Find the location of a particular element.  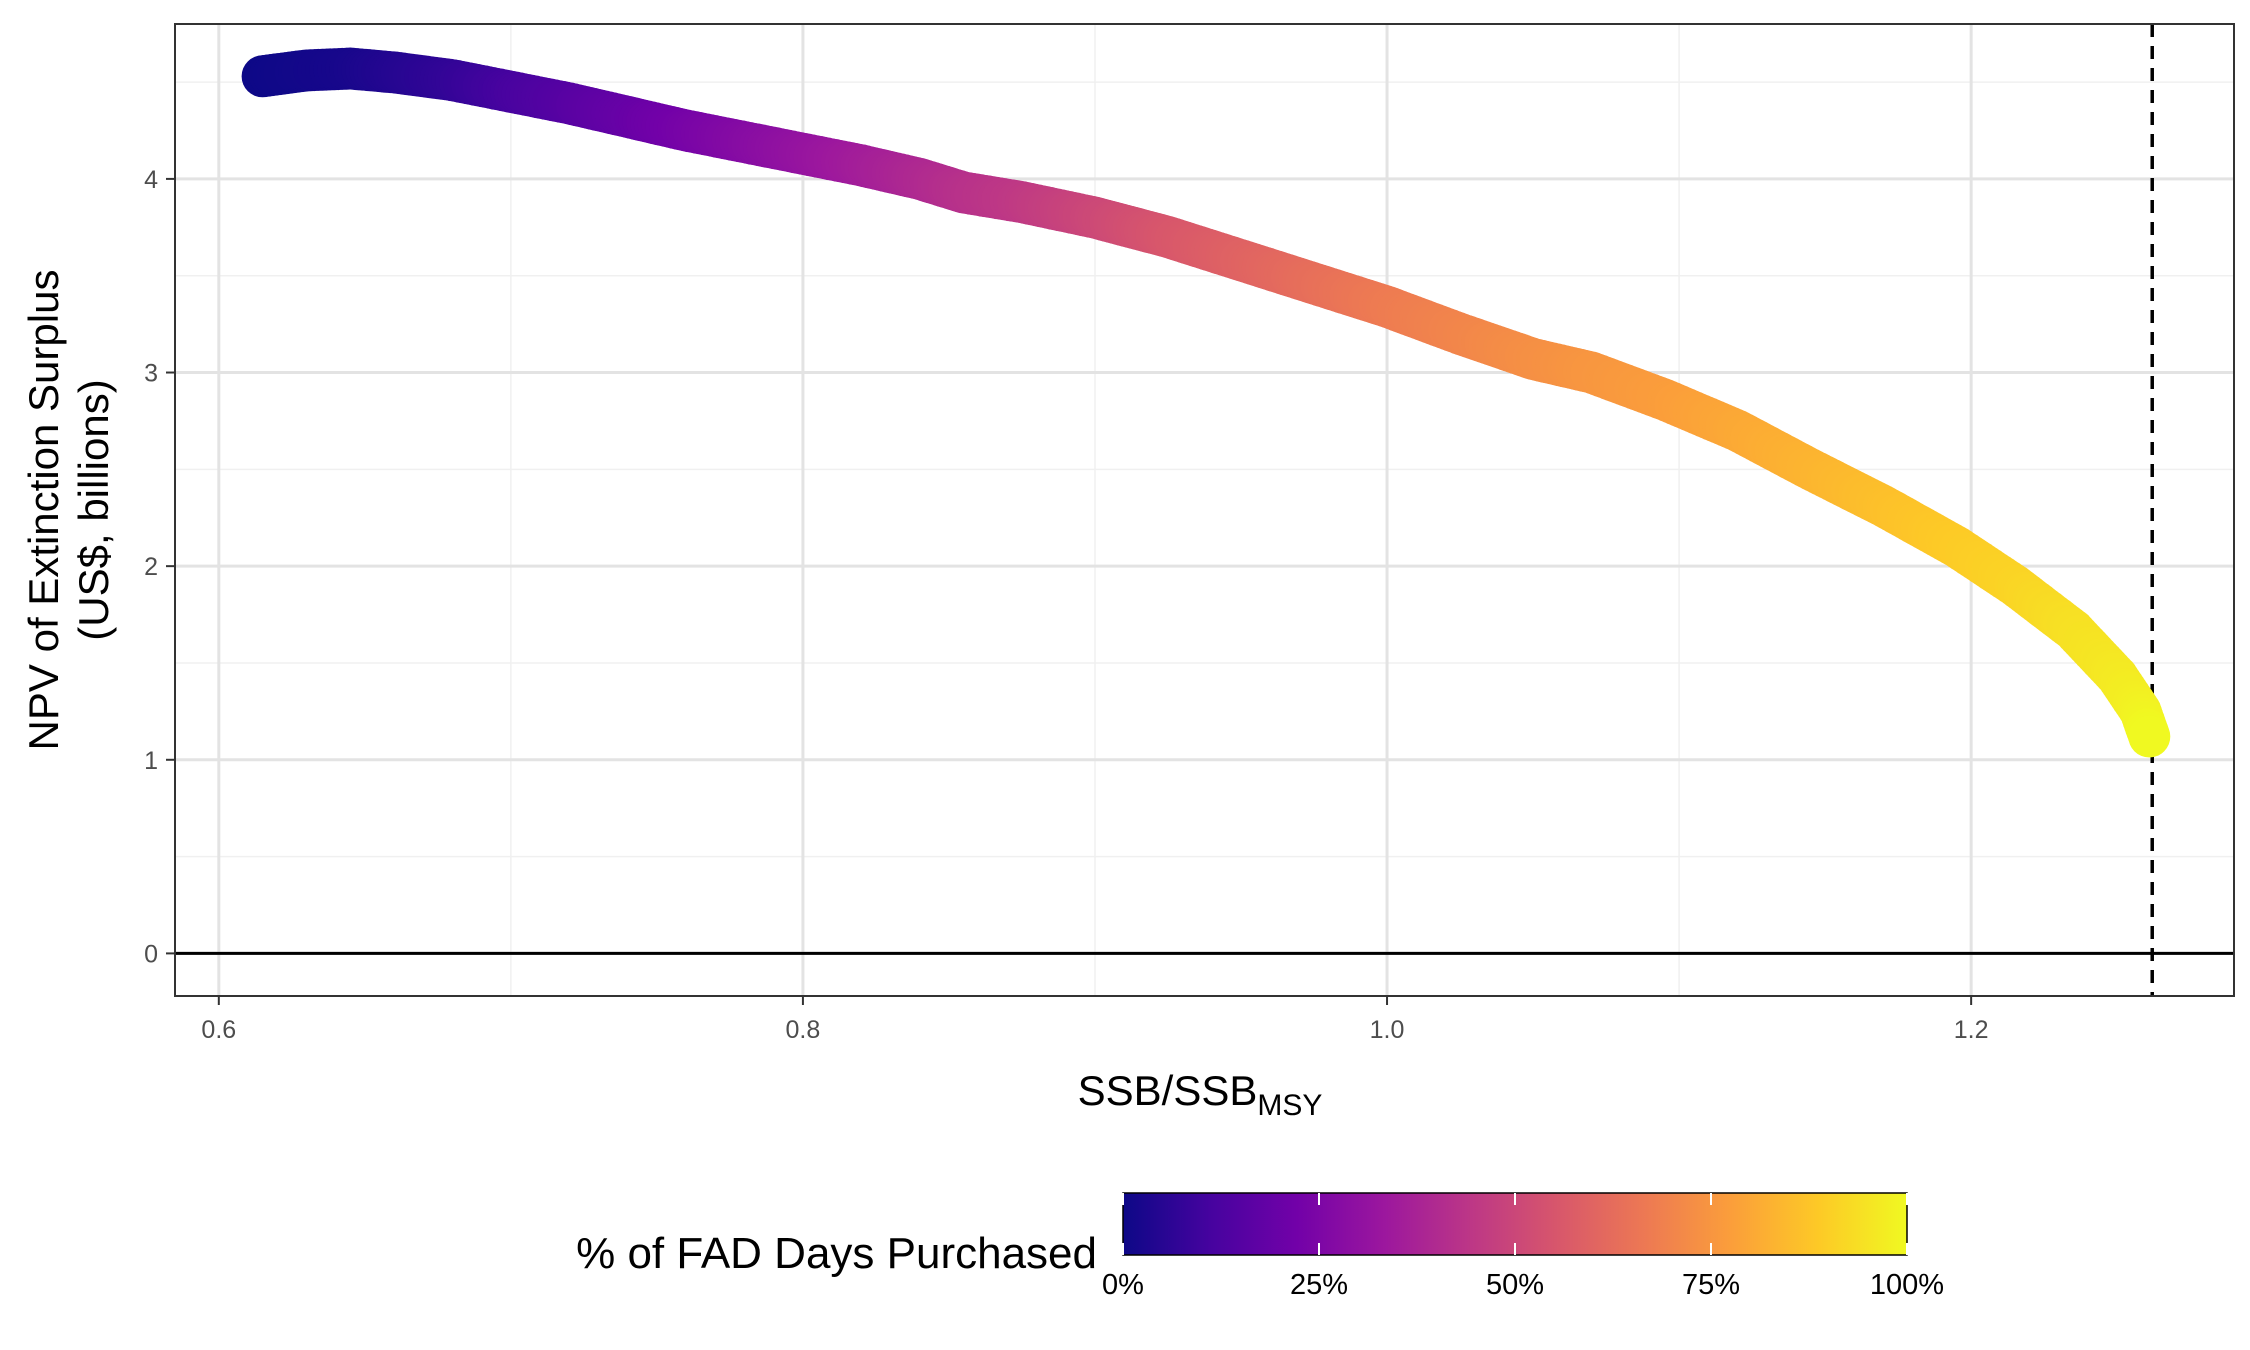

x-tick-label: 1.2 is located at coordinates (1971, 1030).